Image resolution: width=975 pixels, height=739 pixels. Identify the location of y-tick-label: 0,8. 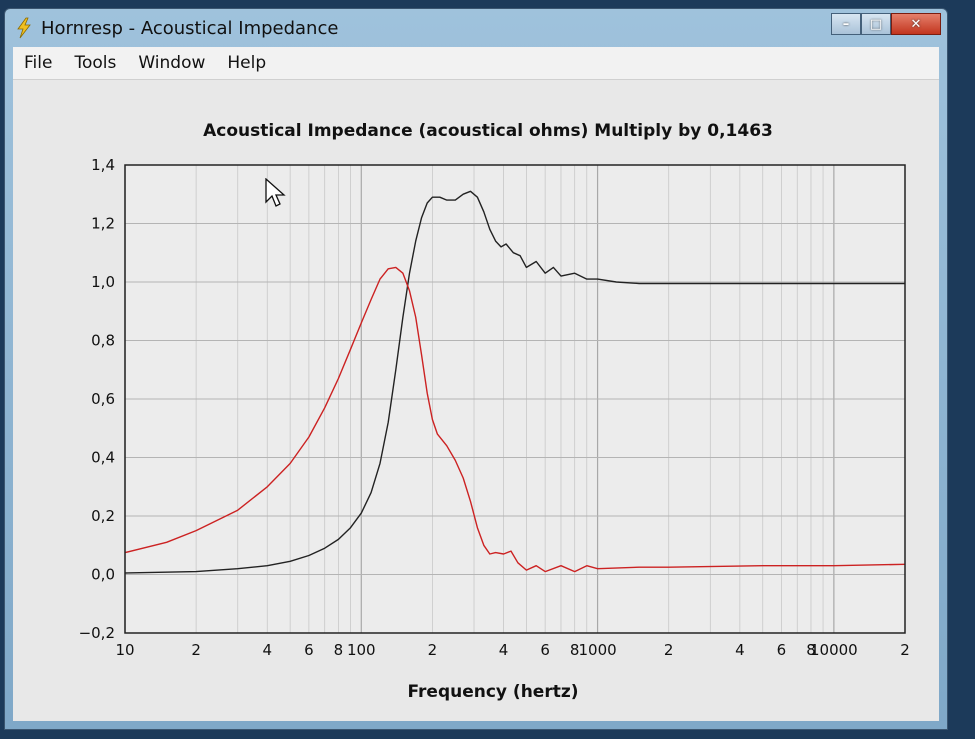
(103, 341).